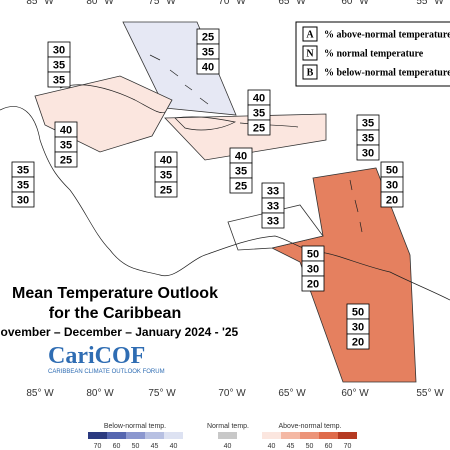 The height and width of the screenshot is (450, 450). I want to click on region-bahamas, so click(179, 68).